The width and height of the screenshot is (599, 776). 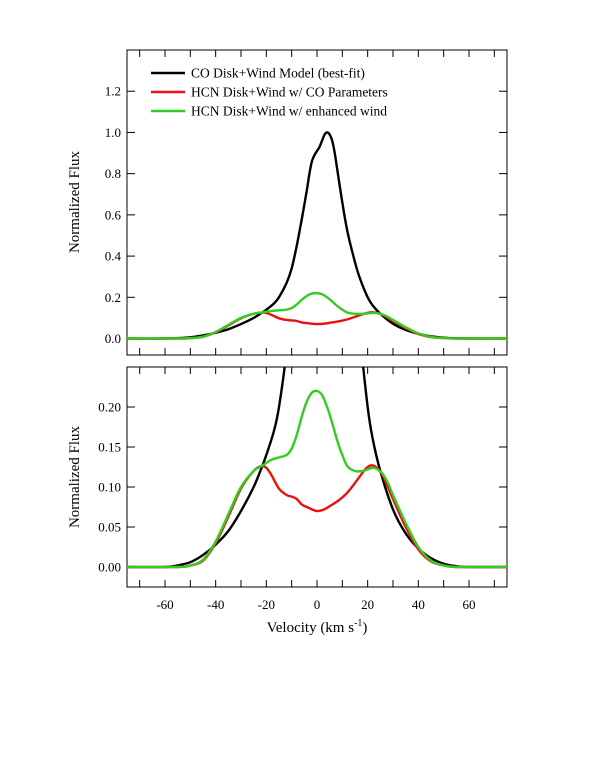 I want to click on bottom-y-tick-label: 0.15, so click(x=109, y=447).